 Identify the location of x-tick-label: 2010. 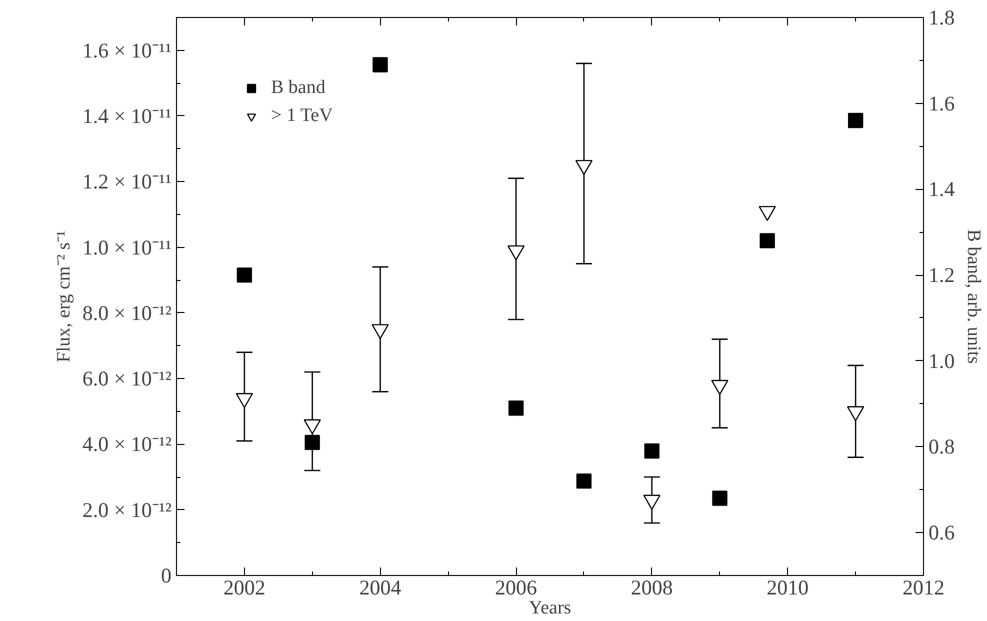
(787, 588).